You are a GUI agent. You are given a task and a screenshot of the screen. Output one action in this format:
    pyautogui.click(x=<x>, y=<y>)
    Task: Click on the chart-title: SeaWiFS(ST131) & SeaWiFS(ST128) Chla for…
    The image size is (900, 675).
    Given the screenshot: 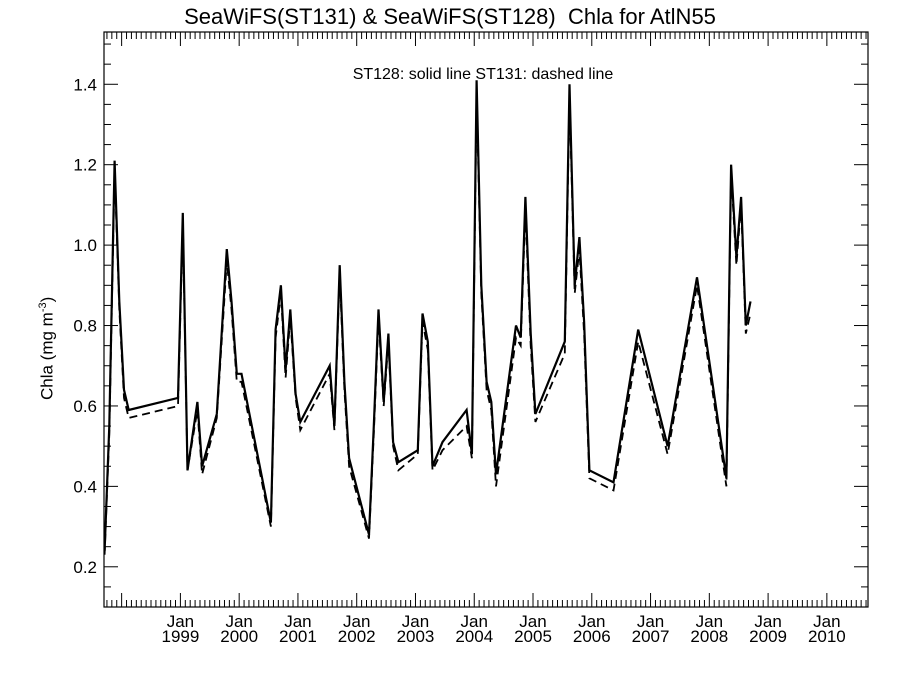 What is the action you would take?
    pyautogui.click(x=450, y=16)
    